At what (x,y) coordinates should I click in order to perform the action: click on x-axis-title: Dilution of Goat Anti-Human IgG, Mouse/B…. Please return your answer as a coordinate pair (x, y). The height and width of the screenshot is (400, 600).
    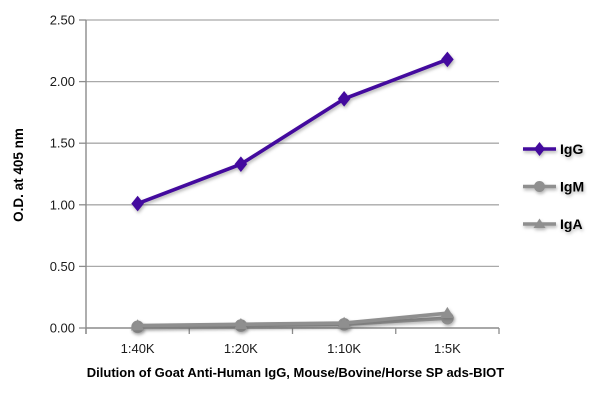
    Looking at the image, I should click on (295, 372).